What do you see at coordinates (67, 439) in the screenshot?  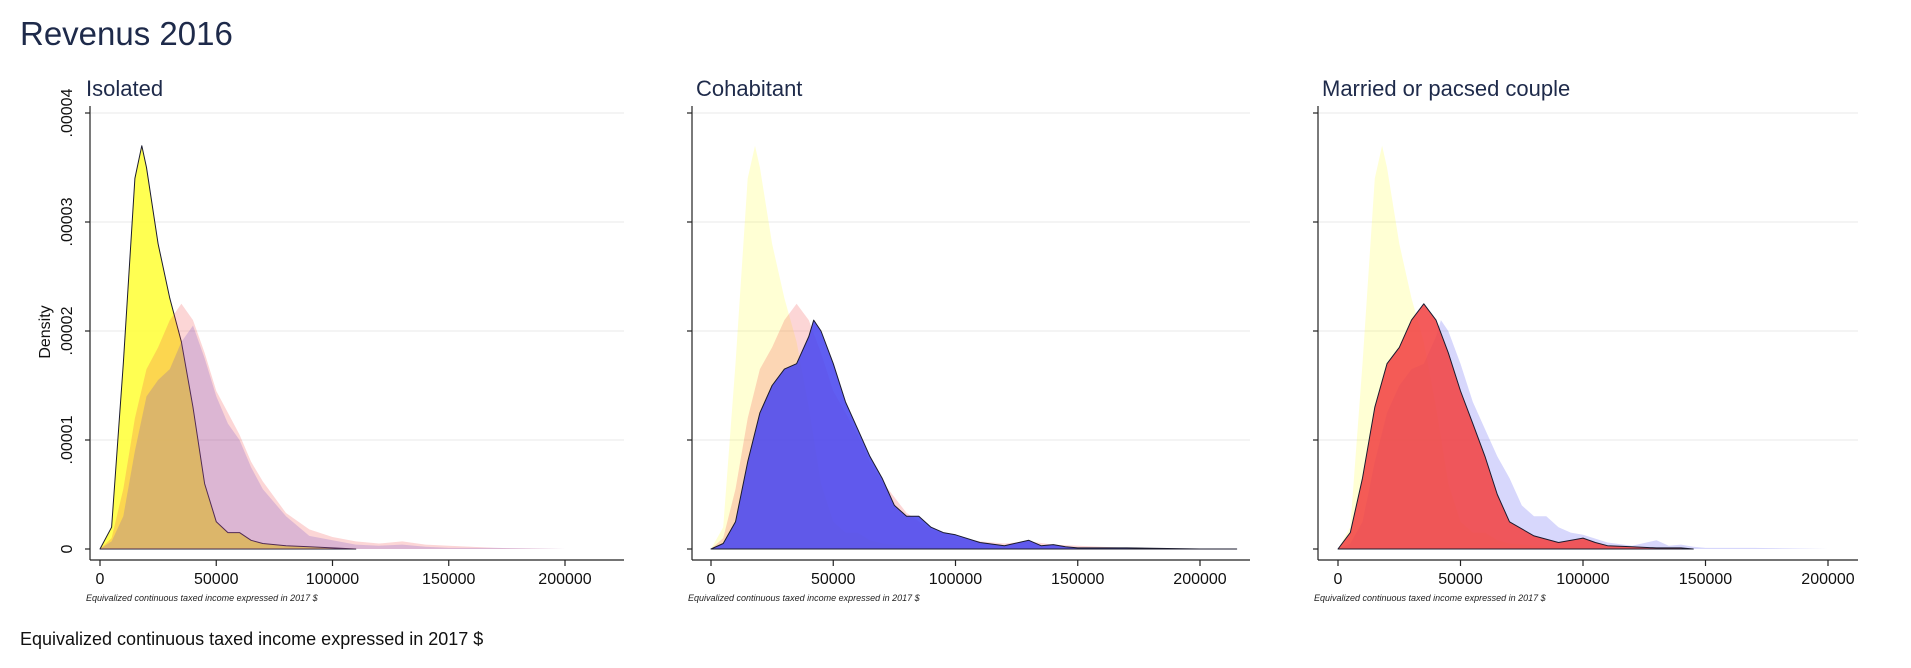 I see `y-tick-label: .00001` at bounding box center [67, 439].